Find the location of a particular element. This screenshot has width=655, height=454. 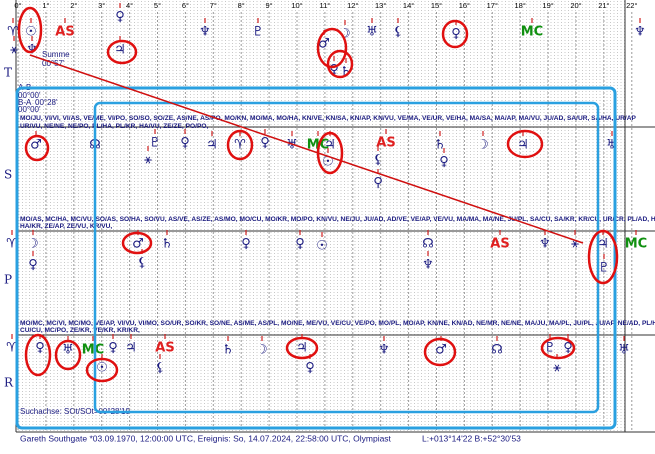

degree-label: 7° is located at coordinates (213, 5).